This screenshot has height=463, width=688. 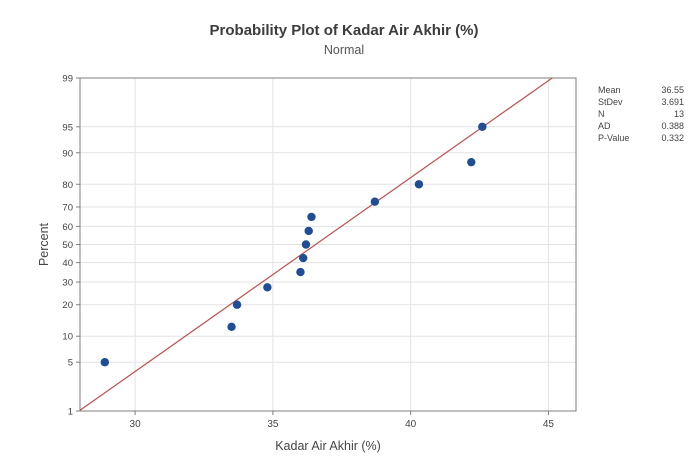 I want to click on stat-label: P-Value, so click(x=614, y=138).